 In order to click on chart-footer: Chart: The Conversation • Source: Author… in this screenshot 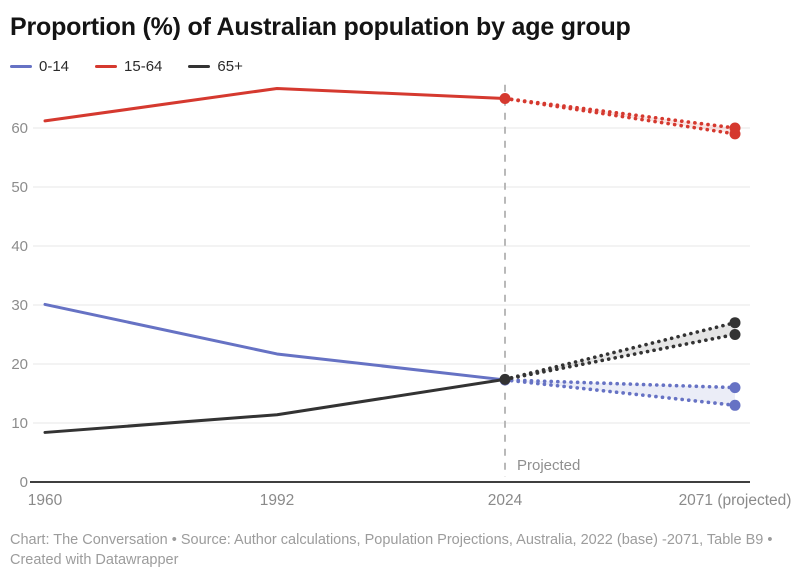, I will do `click(400, 550)`.